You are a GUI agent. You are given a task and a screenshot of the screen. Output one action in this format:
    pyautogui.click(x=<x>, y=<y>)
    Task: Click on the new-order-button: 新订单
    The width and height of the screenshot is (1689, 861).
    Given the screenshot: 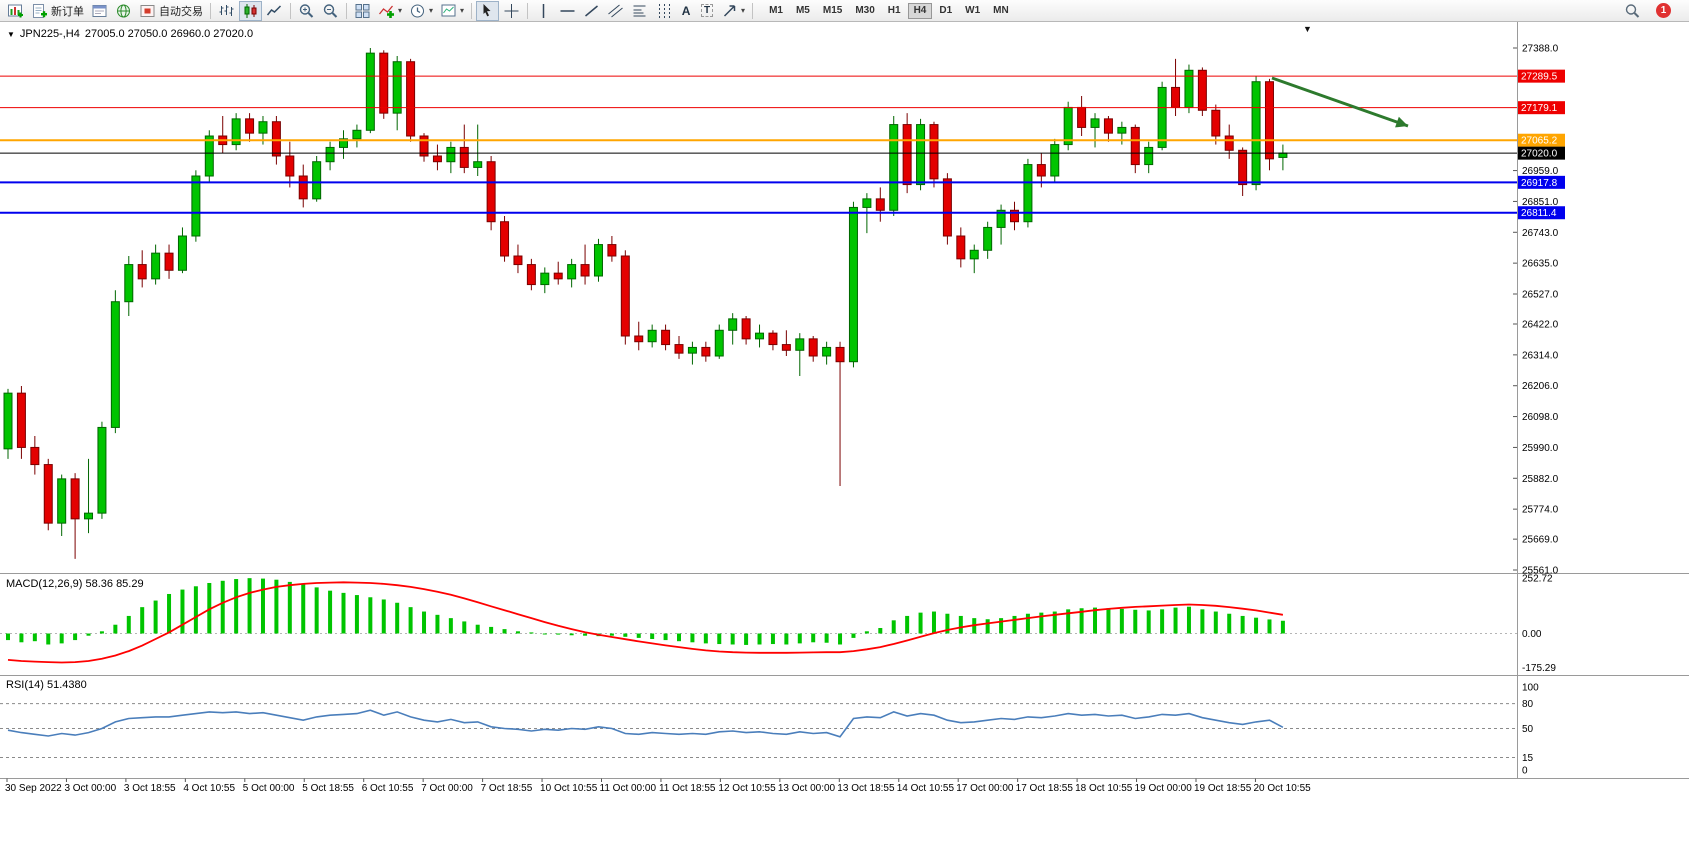 What is the action you would take?
    pyautogui.click(x=57, y=11)
    